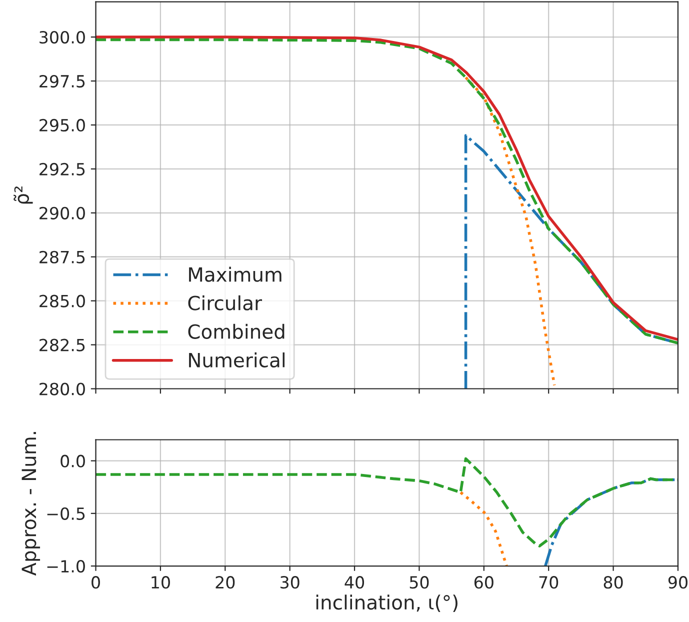 Image resolution: width=689 pixels, height=622 pixels. What do you see at coordinates (66, 566) in the screenshot?
I see `y-tick-label: −1.0` at bounding box center [66, 566].